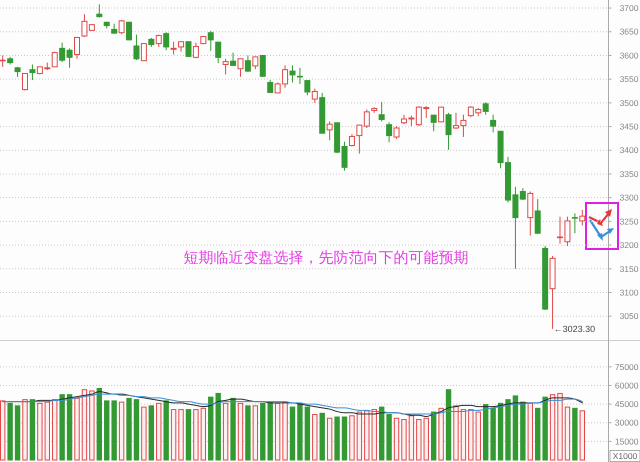  I want to click on y-tick-label: 3050, so click(629, 316).